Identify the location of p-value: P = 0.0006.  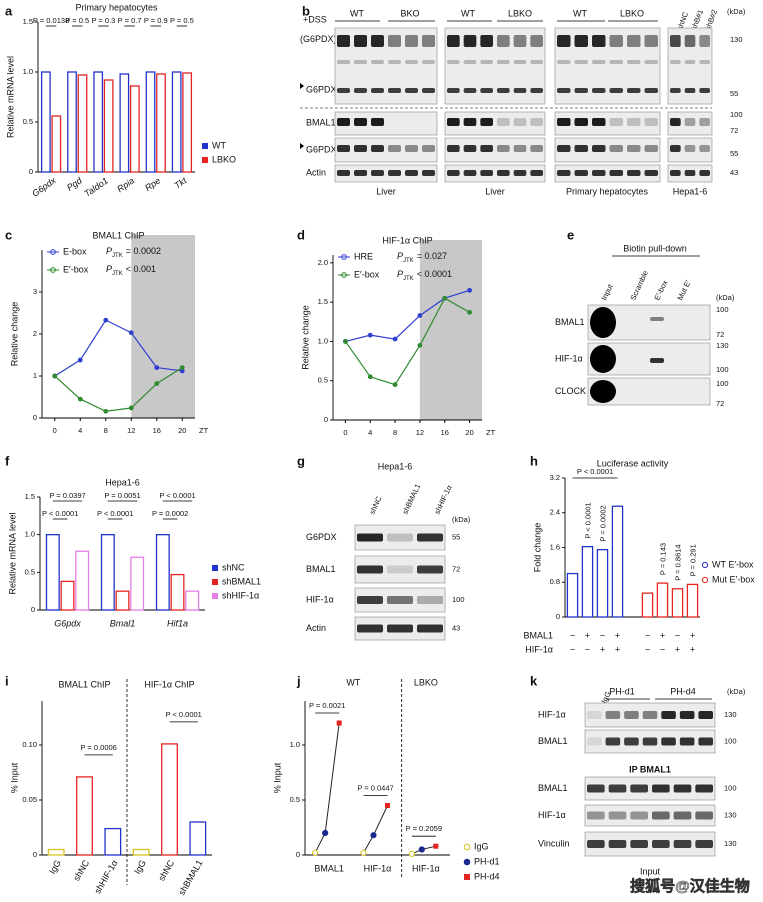
(98, 747).